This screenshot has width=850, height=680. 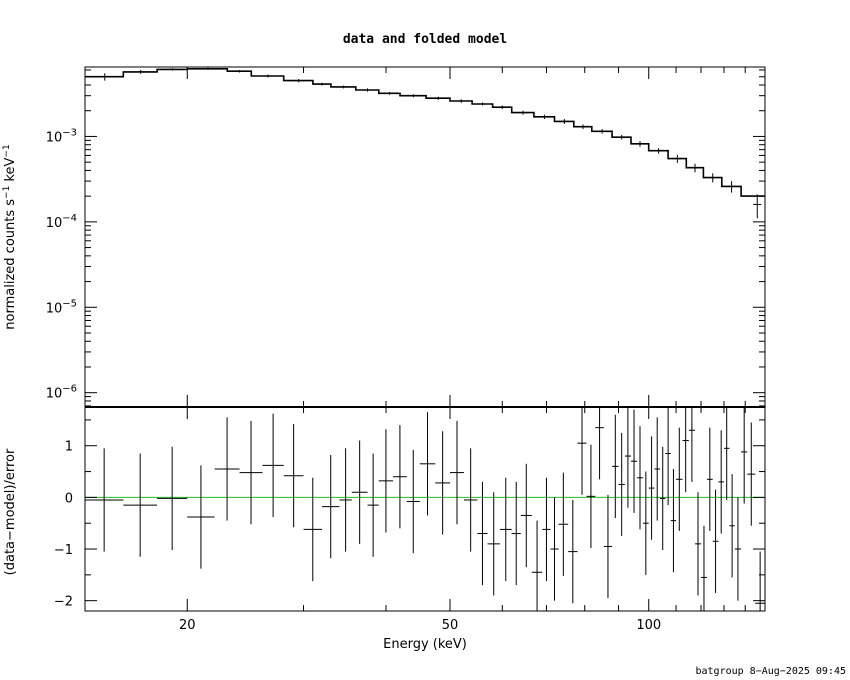 I want to click on bottom-ytick-label: −1, so click(x=63, y=550).